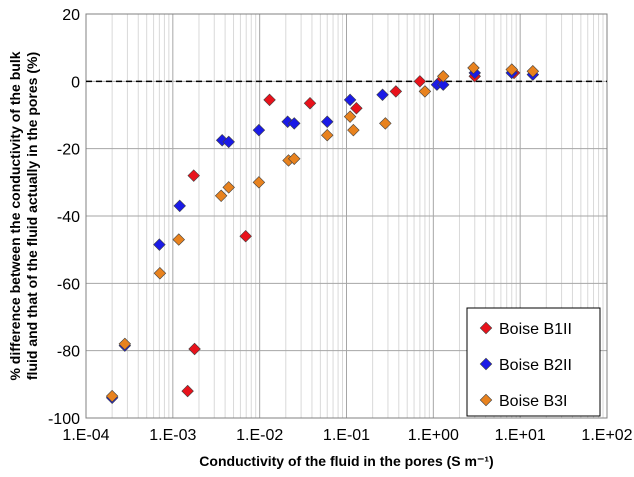 This screenshot has height=477, width=634. What do you see at coordinates (68, 284) in the screenshot?
I see `y-tick-label: -60` at bounding box center [68, 284].